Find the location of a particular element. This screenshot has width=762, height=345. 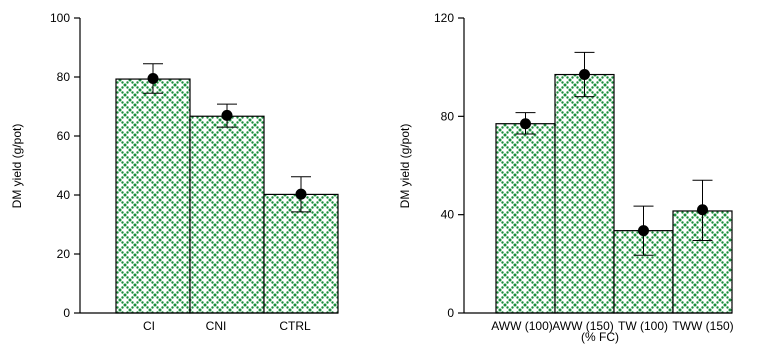

right-x-category-label-2: AWW (150) is located at coordinates (583, 326).